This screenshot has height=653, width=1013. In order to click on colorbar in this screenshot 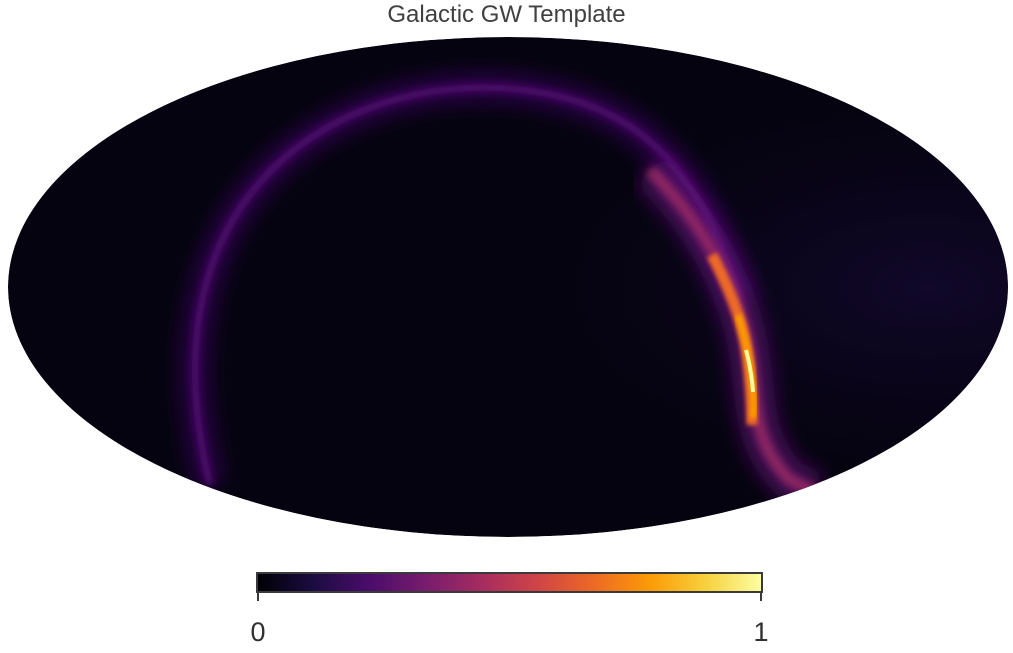, I will do `click(509, 582)`.